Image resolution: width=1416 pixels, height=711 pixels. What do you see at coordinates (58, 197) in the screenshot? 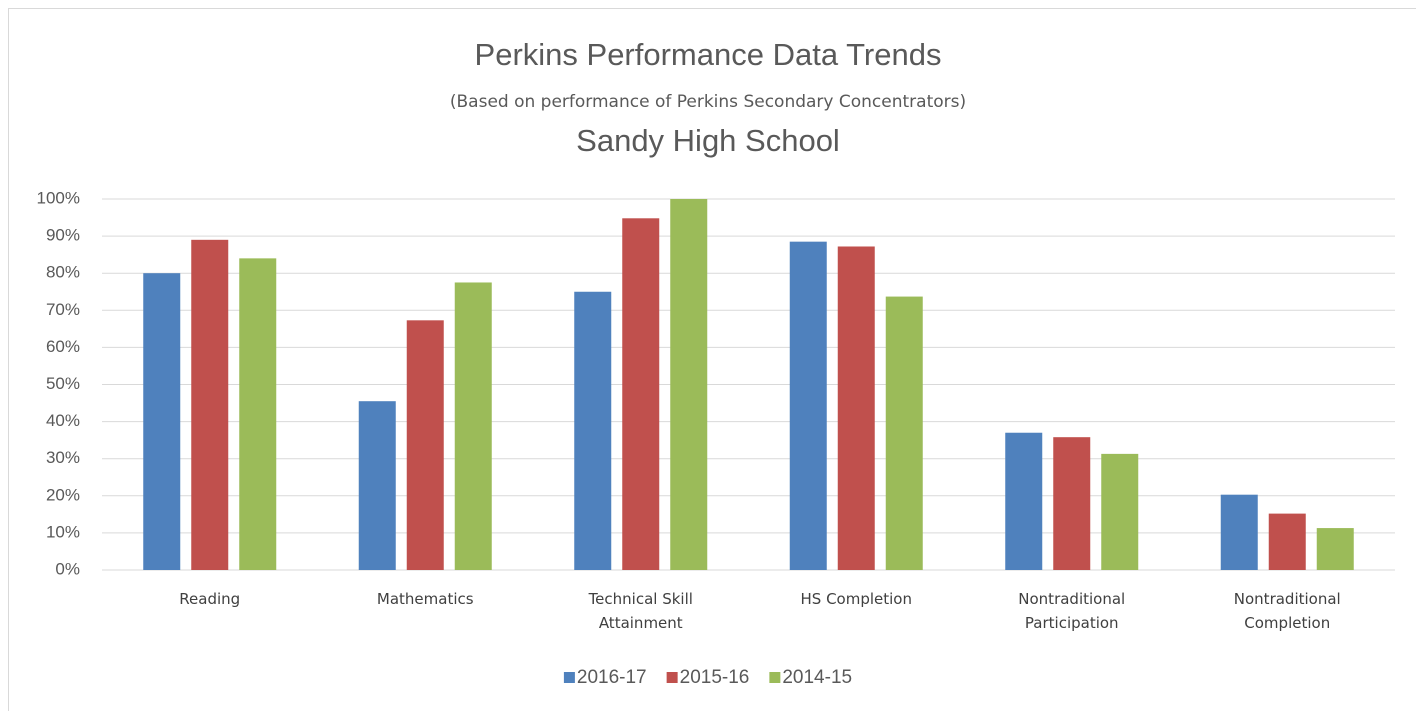
I see `y-tick-label: 100%` at bounding box center [58, 197].